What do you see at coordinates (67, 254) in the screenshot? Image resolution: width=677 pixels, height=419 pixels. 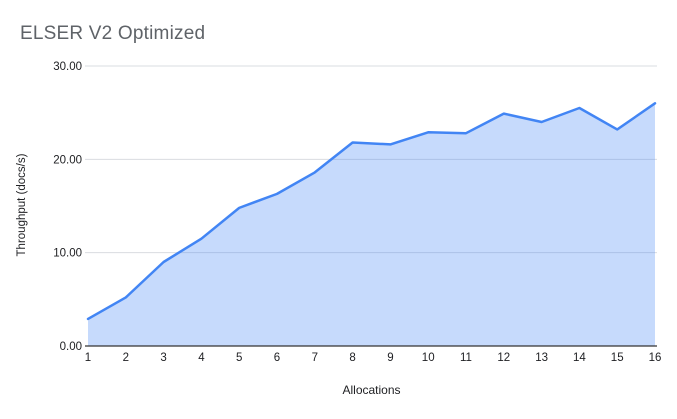 I see `y-tick-label: 10.00` at bounding box center [67, 254].